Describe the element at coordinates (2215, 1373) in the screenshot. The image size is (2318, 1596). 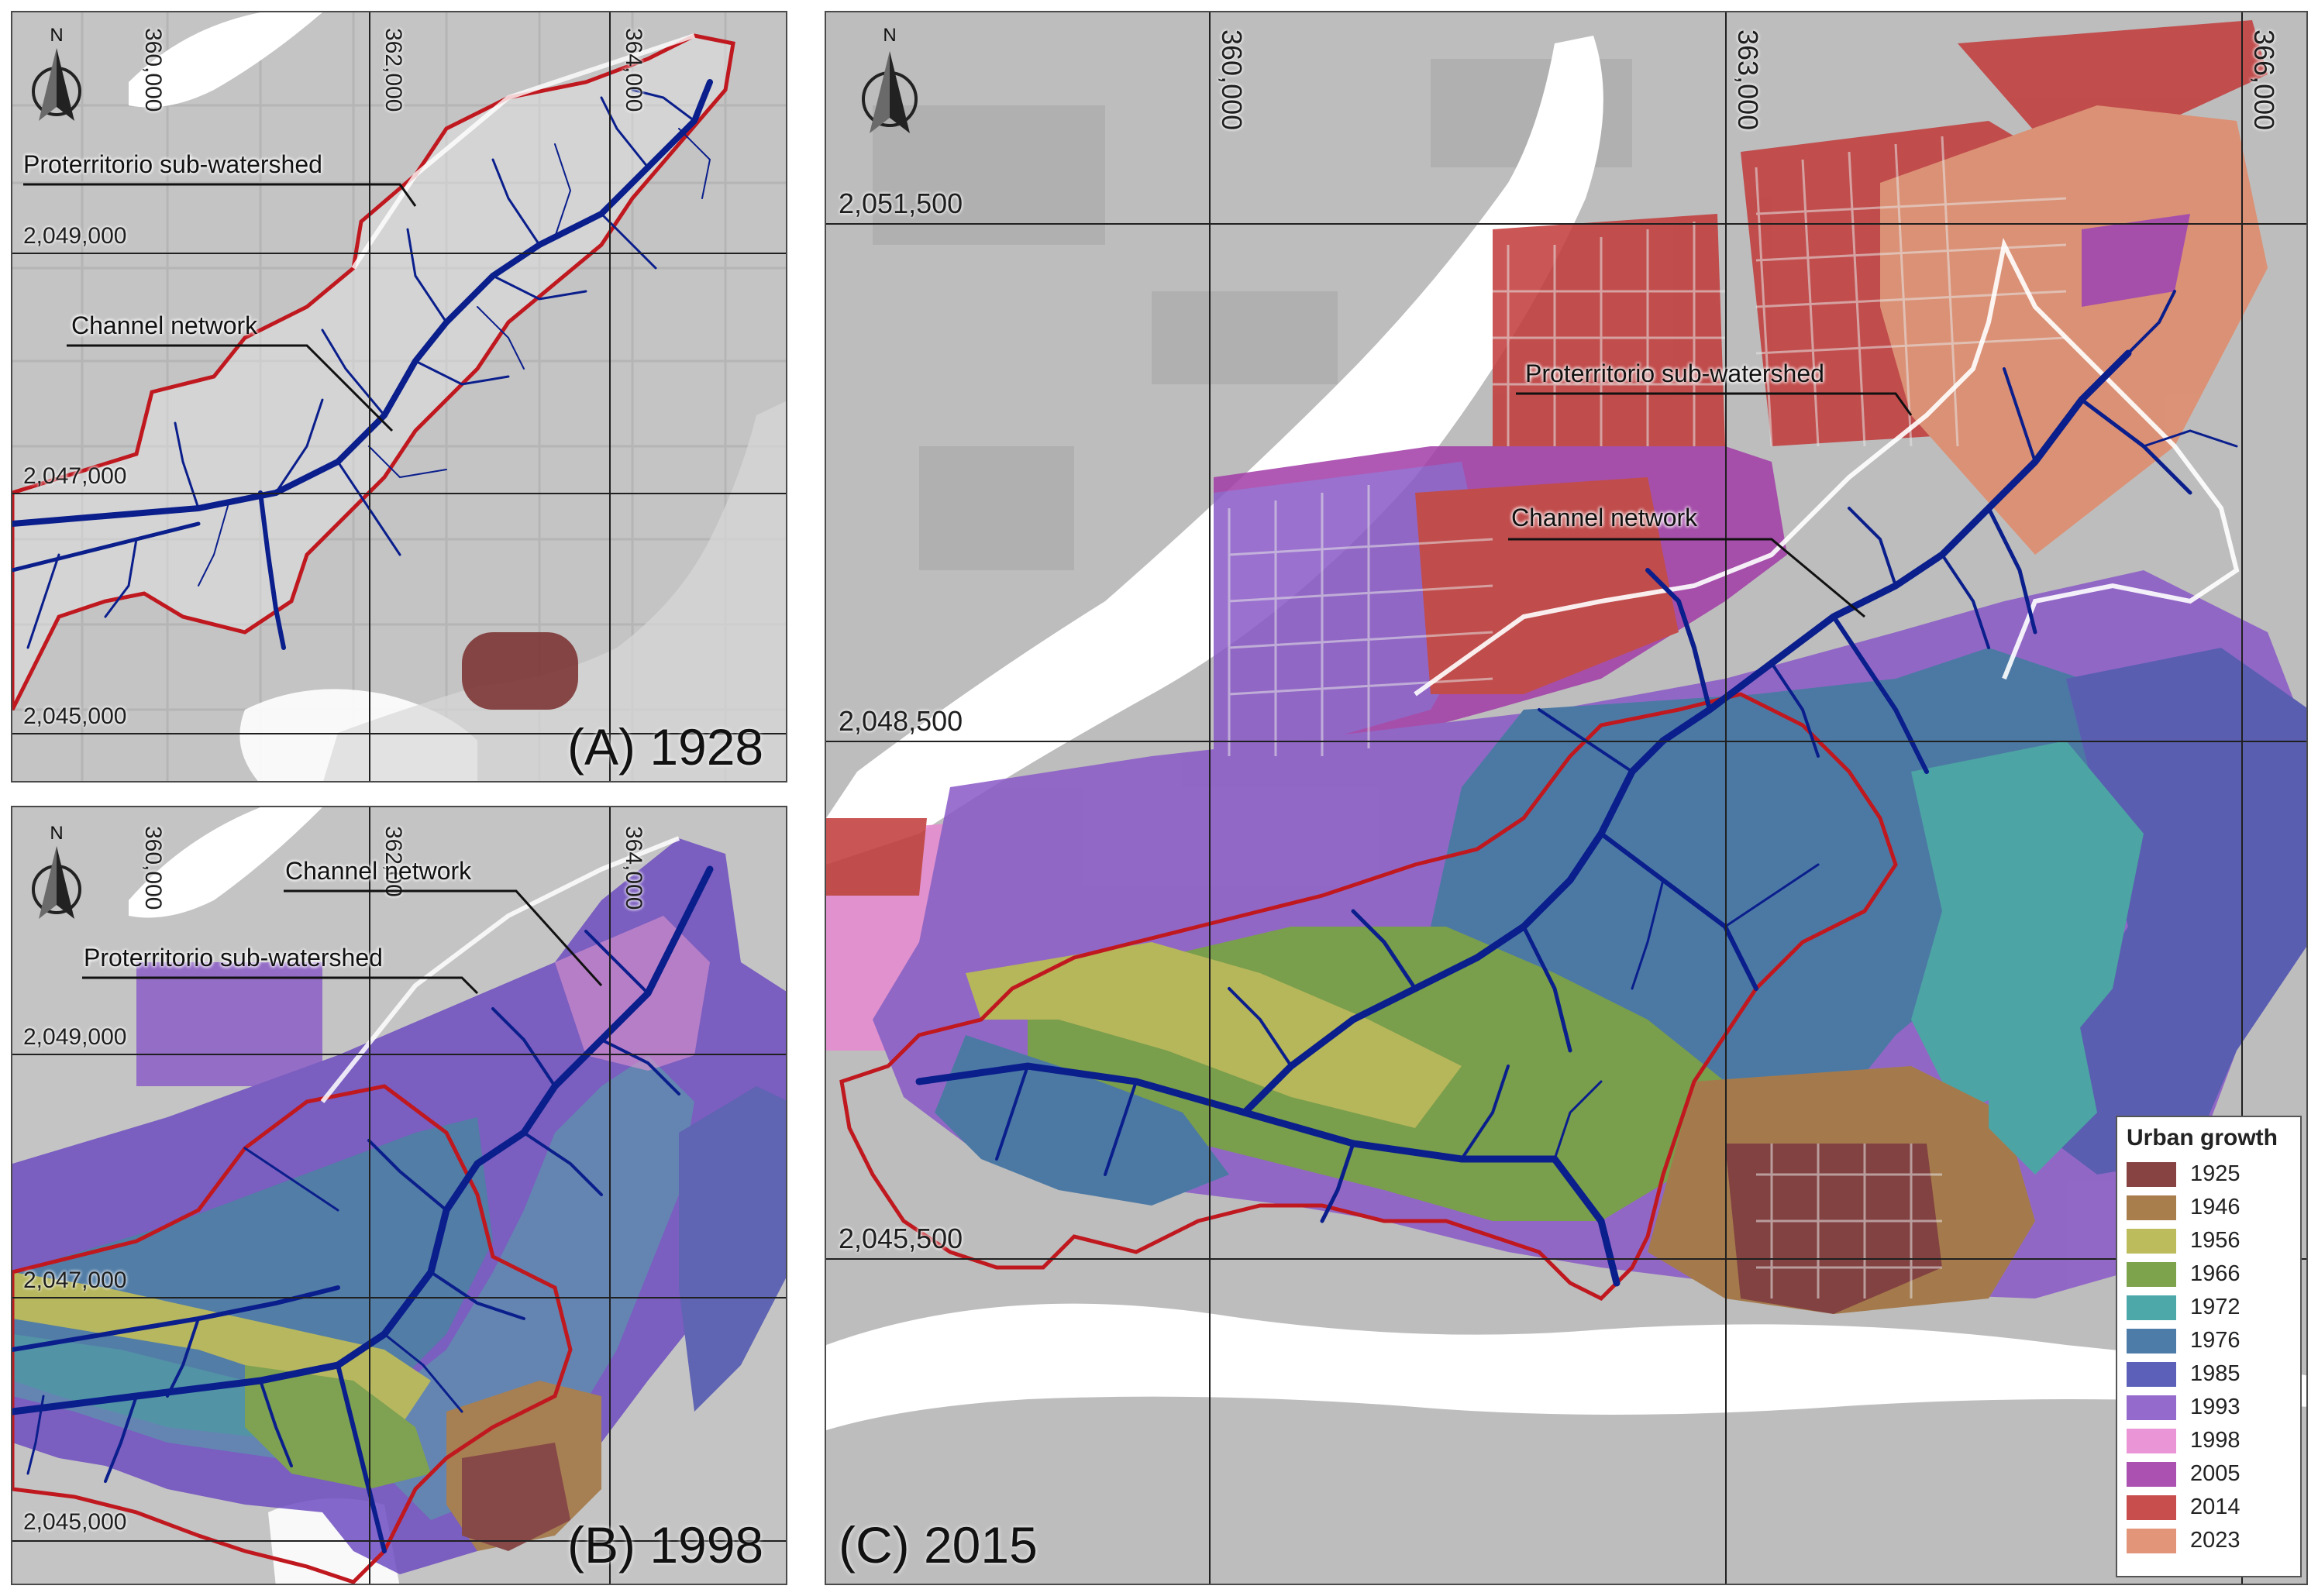
I see `legend-label: 1985` at that location.